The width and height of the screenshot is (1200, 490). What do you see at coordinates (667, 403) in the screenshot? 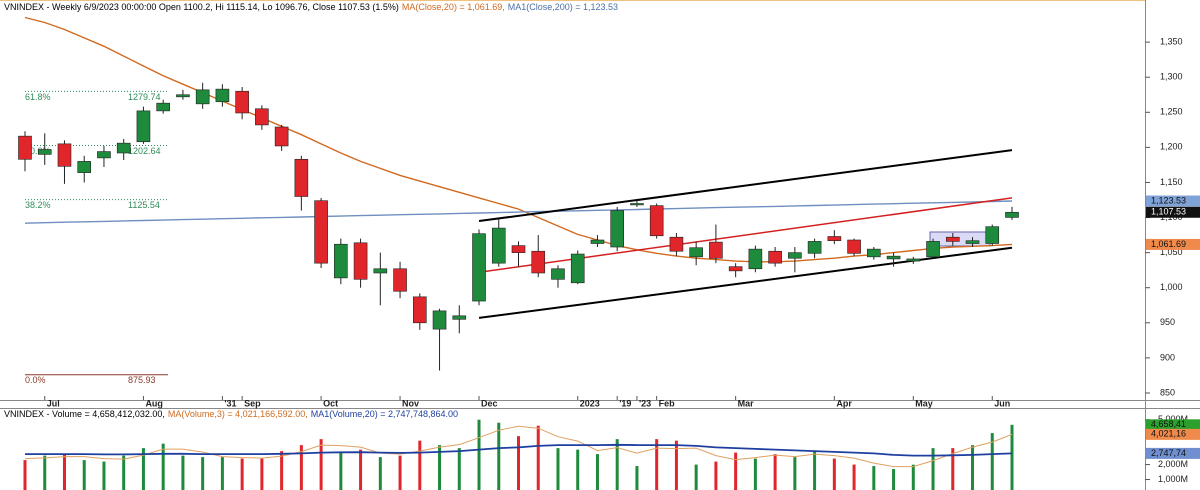
I see `x-tick-label: Feb` at bounding box center [667, 403].